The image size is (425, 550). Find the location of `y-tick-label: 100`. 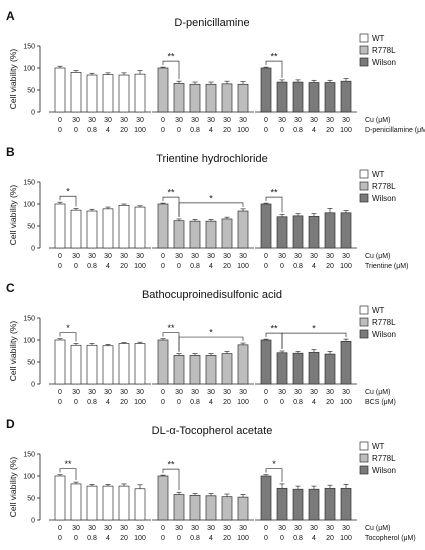

y-tick-label: 100 is located at coordinates (29, 205).